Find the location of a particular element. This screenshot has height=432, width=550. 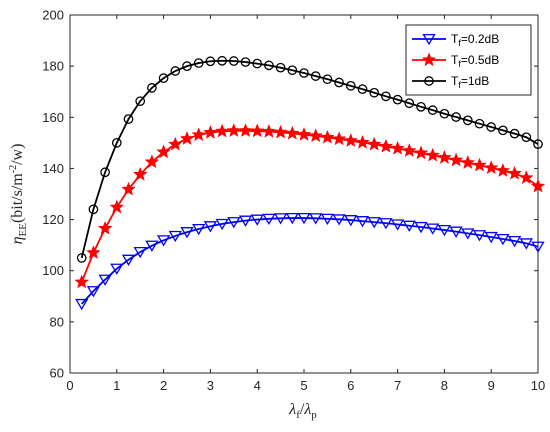

x-tick-label: 8 is located at coordinates (444, 385).